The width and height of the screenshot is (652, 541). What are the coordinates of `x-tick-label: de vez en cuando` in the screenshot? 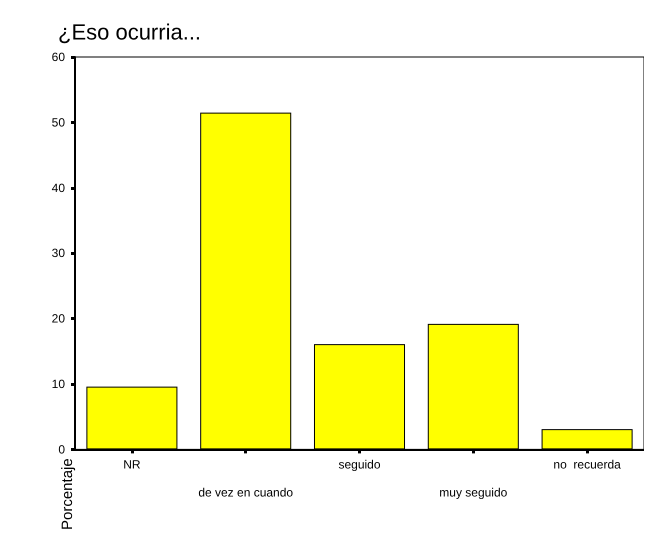 It's located at (246, 492).